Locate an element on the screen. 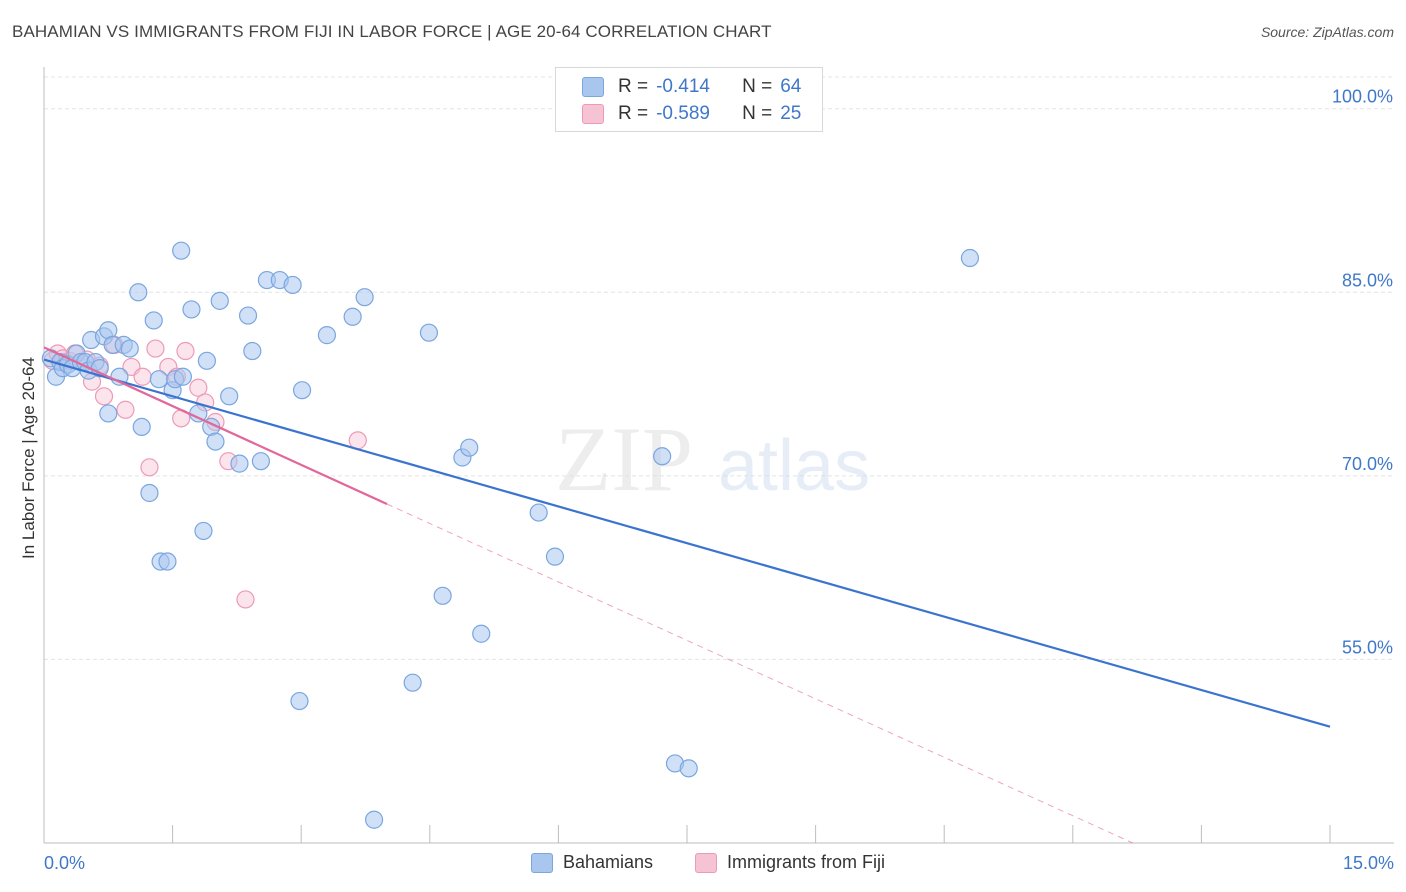 The image size is (1406, 892). y-tick-label: 100.0% is located at coordinates (1362, 97).